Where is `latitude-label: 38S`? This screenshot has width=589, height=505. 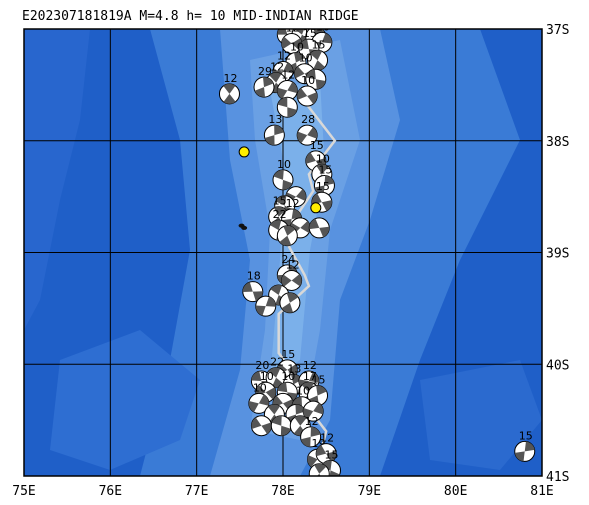
latitude-label: 38S is located at coordinates (557, 142).